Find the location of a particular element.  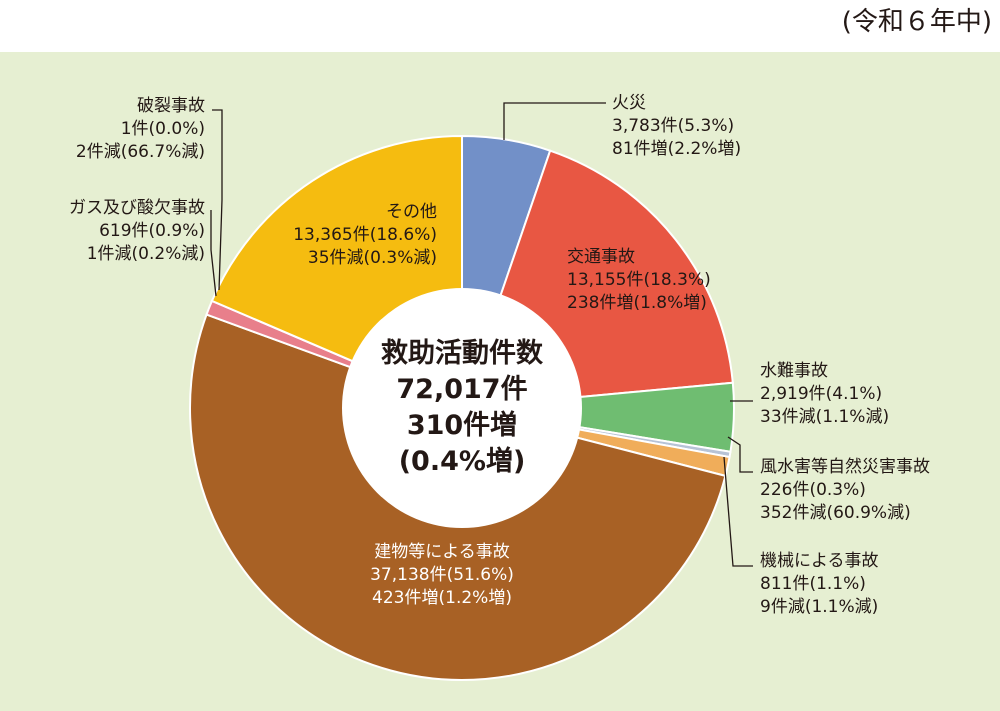

label-other-name: その他 is located at coordinates (411, 212).